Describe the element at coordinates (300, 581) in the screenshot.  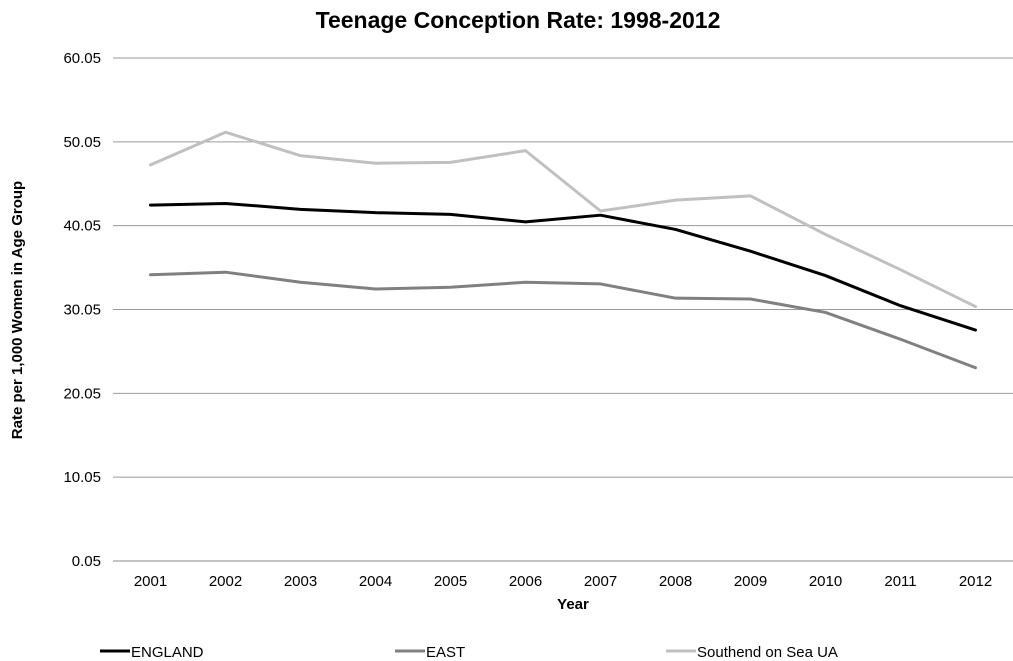
I see `x-tick-label: 2003` at that location.